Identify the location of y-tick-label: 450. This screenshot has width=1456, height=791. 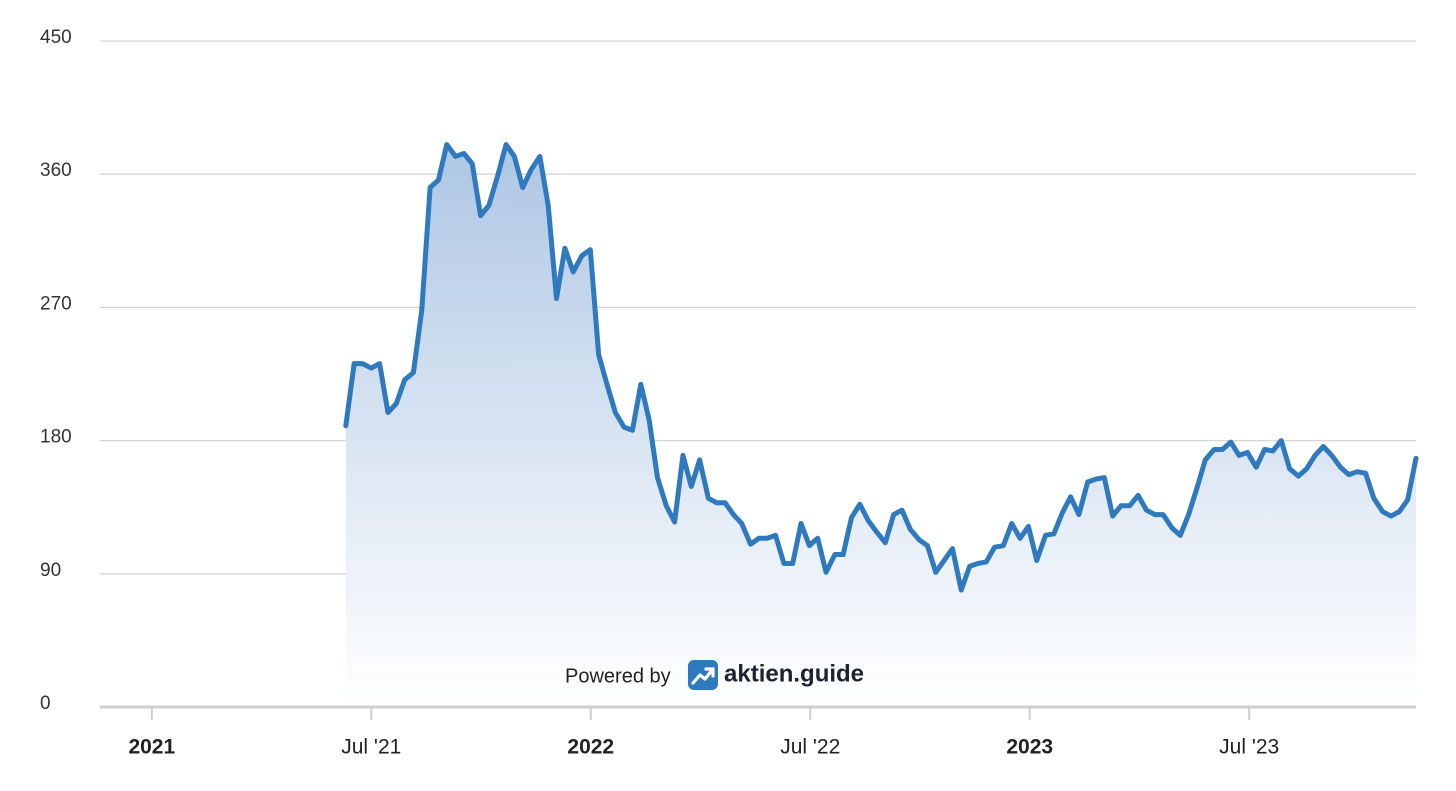
(56, 37).